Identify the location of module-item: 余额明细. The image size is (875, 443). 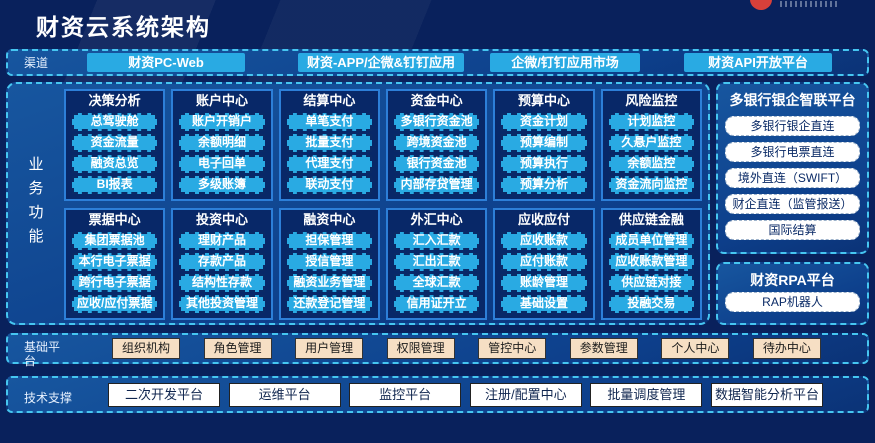
(222, 143).